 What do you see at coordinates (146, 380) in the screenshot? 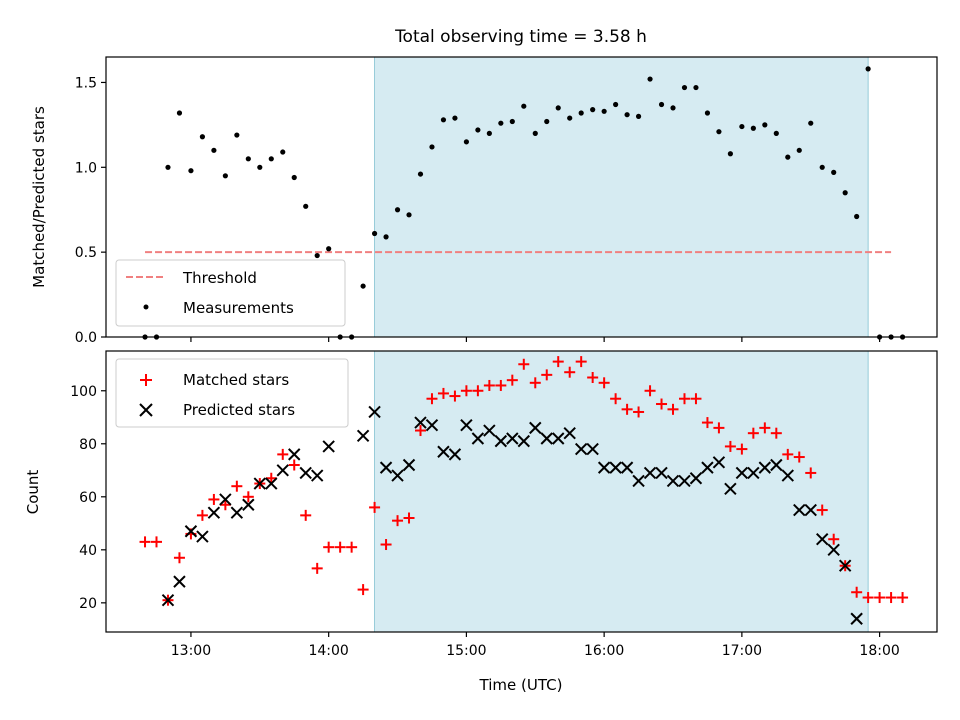
I see `matched-legend-marker` at bounding box center [146, 380].